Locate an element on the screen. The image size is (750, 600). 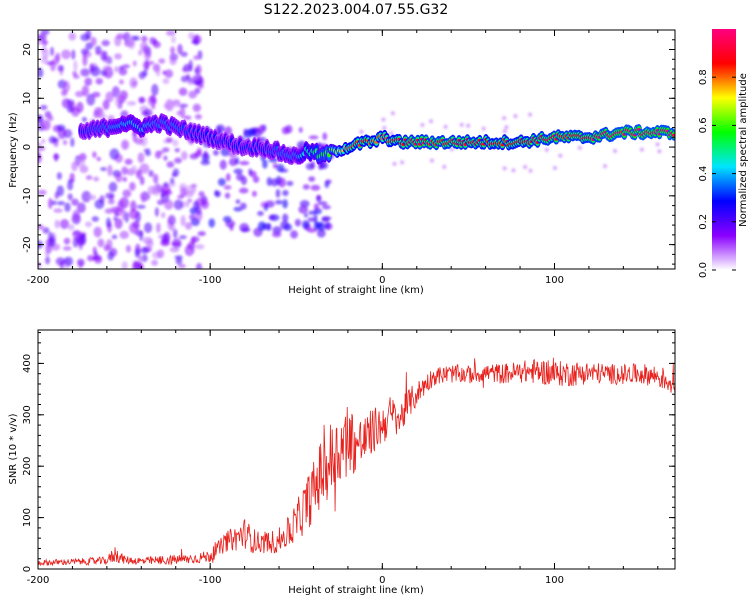
snr-y-label: SNR (10 * v/v) is located at coordinates (13, 448).